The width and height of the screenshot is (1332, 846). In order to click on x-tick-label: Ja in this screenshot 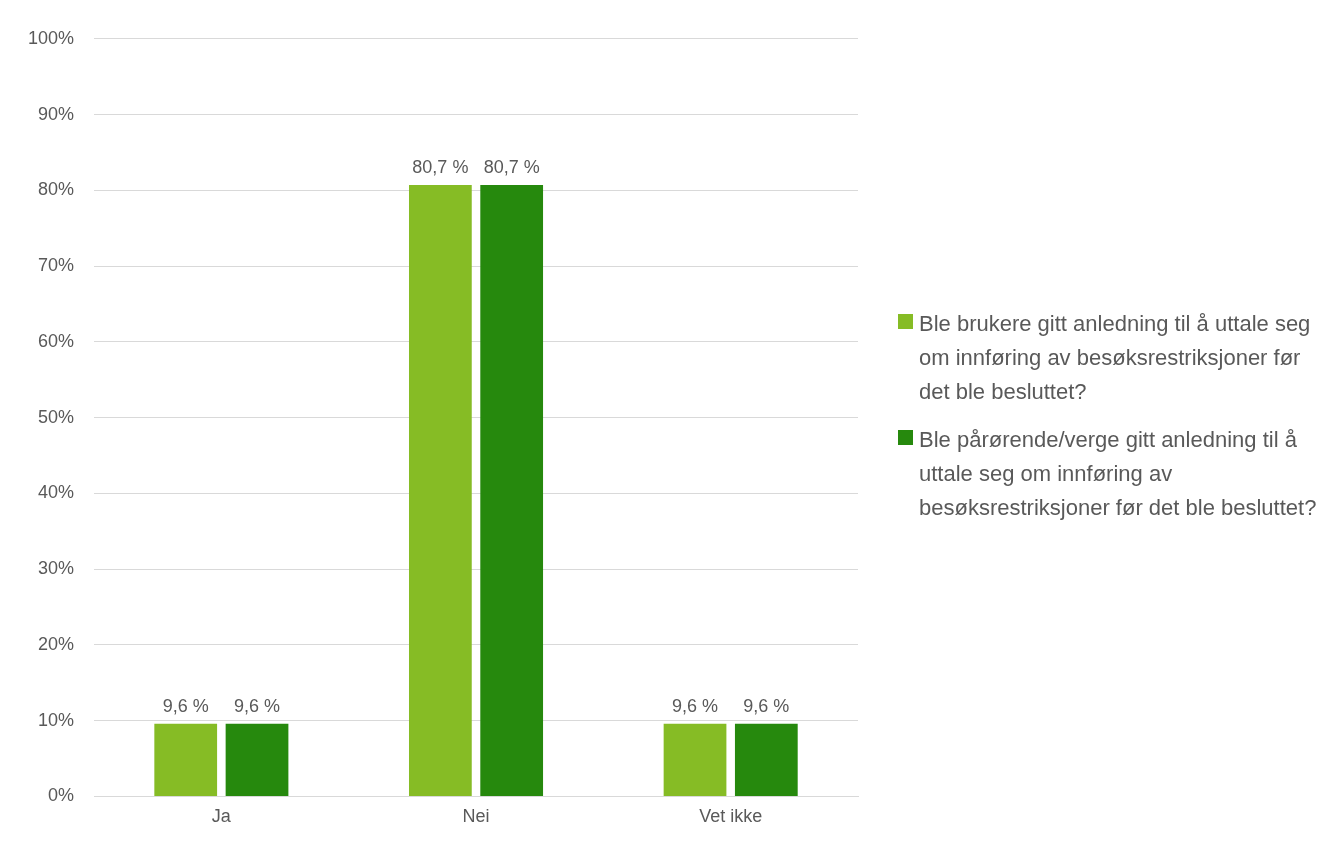, I will do `click(221, 816)`.